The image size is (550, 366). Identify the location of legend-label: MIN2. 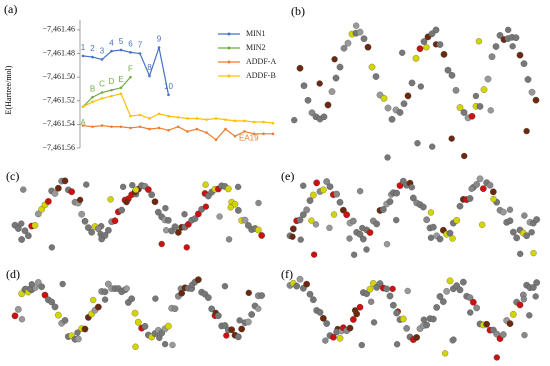
(256, 47).